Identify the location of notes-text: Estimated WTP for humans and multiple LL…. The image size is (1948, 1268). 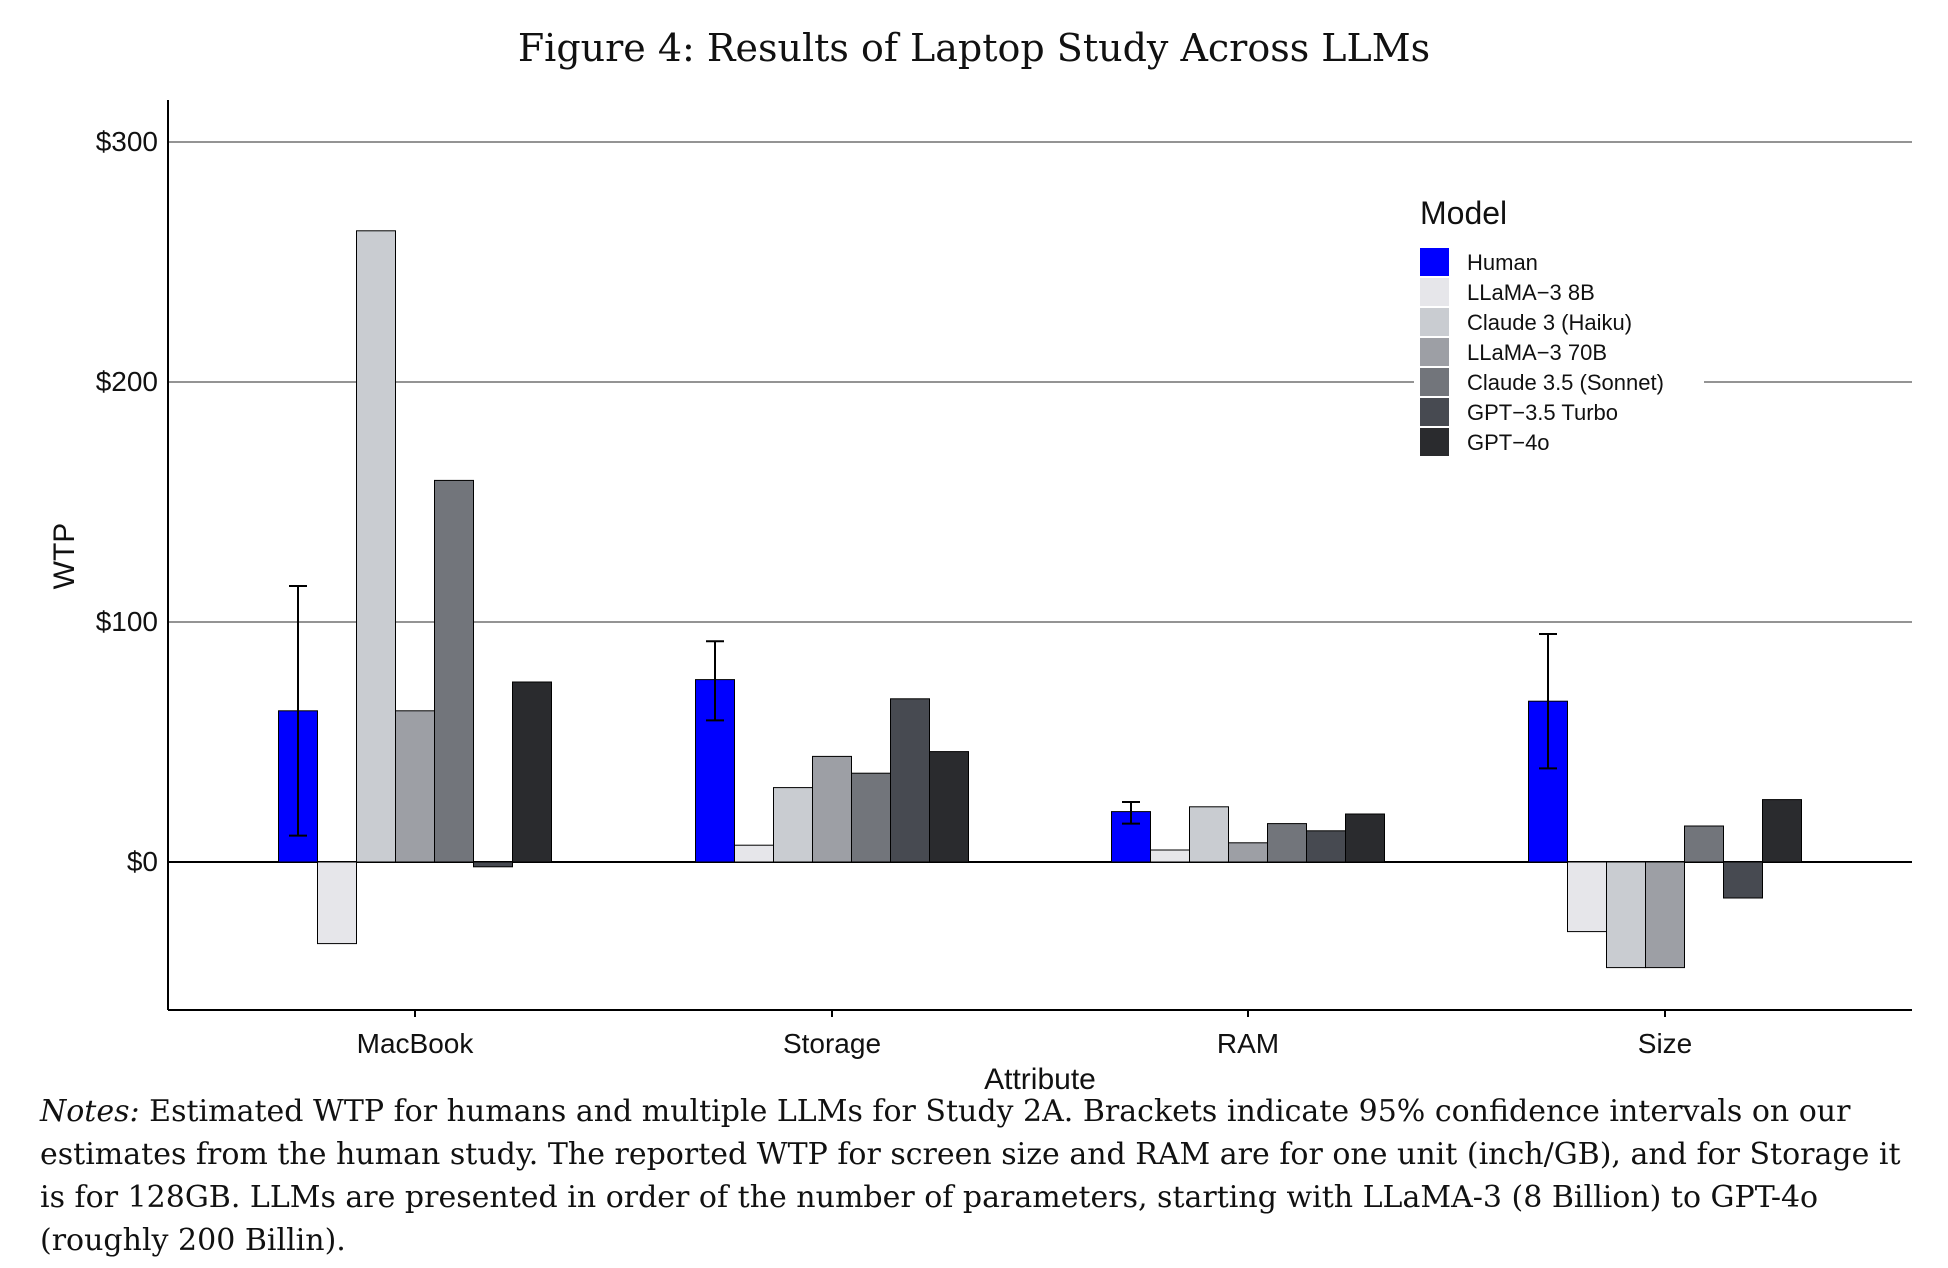
(970, 1176).